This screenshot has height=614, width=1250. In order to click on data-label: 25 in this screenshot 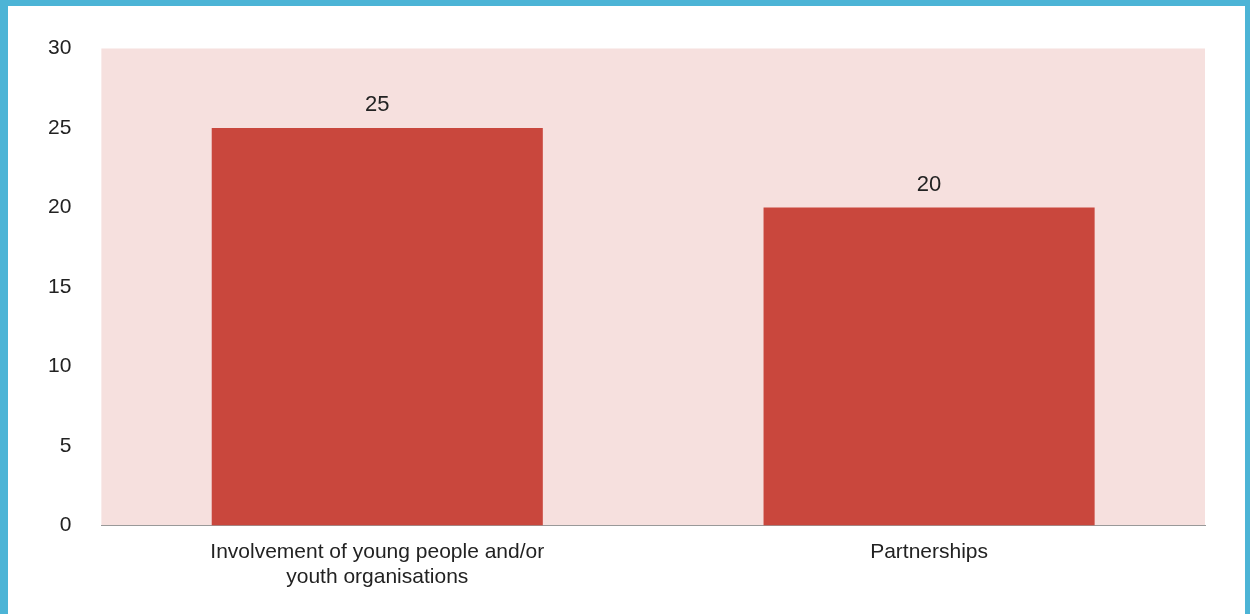, I will do `click(377, 104)`.